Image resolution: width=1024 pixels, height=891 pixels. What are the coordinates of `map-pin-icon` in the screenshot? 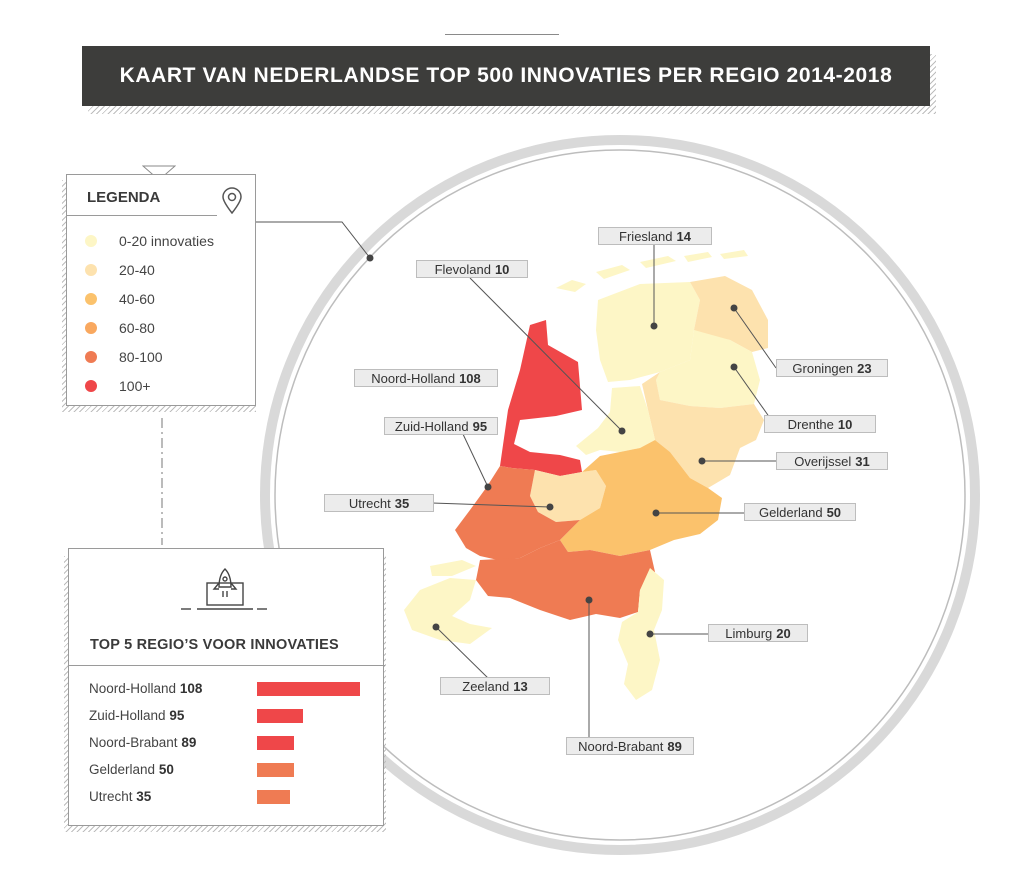 It's located at (232, 201).